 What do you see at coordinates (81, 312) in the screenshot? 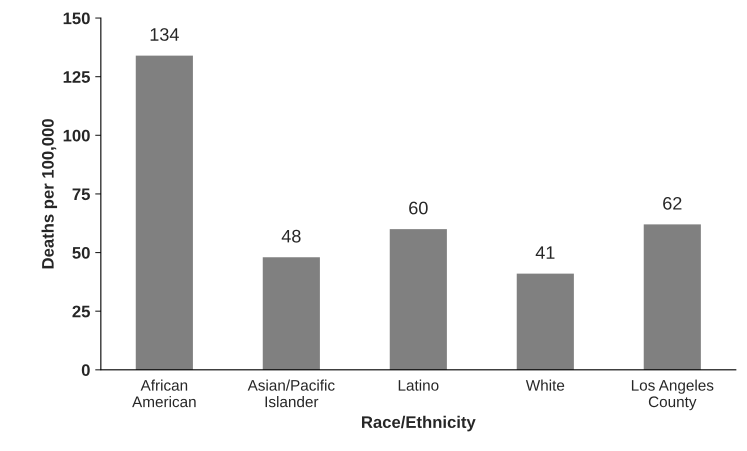
I see `y-tick-label: 25` at bounding box center [81, 312].